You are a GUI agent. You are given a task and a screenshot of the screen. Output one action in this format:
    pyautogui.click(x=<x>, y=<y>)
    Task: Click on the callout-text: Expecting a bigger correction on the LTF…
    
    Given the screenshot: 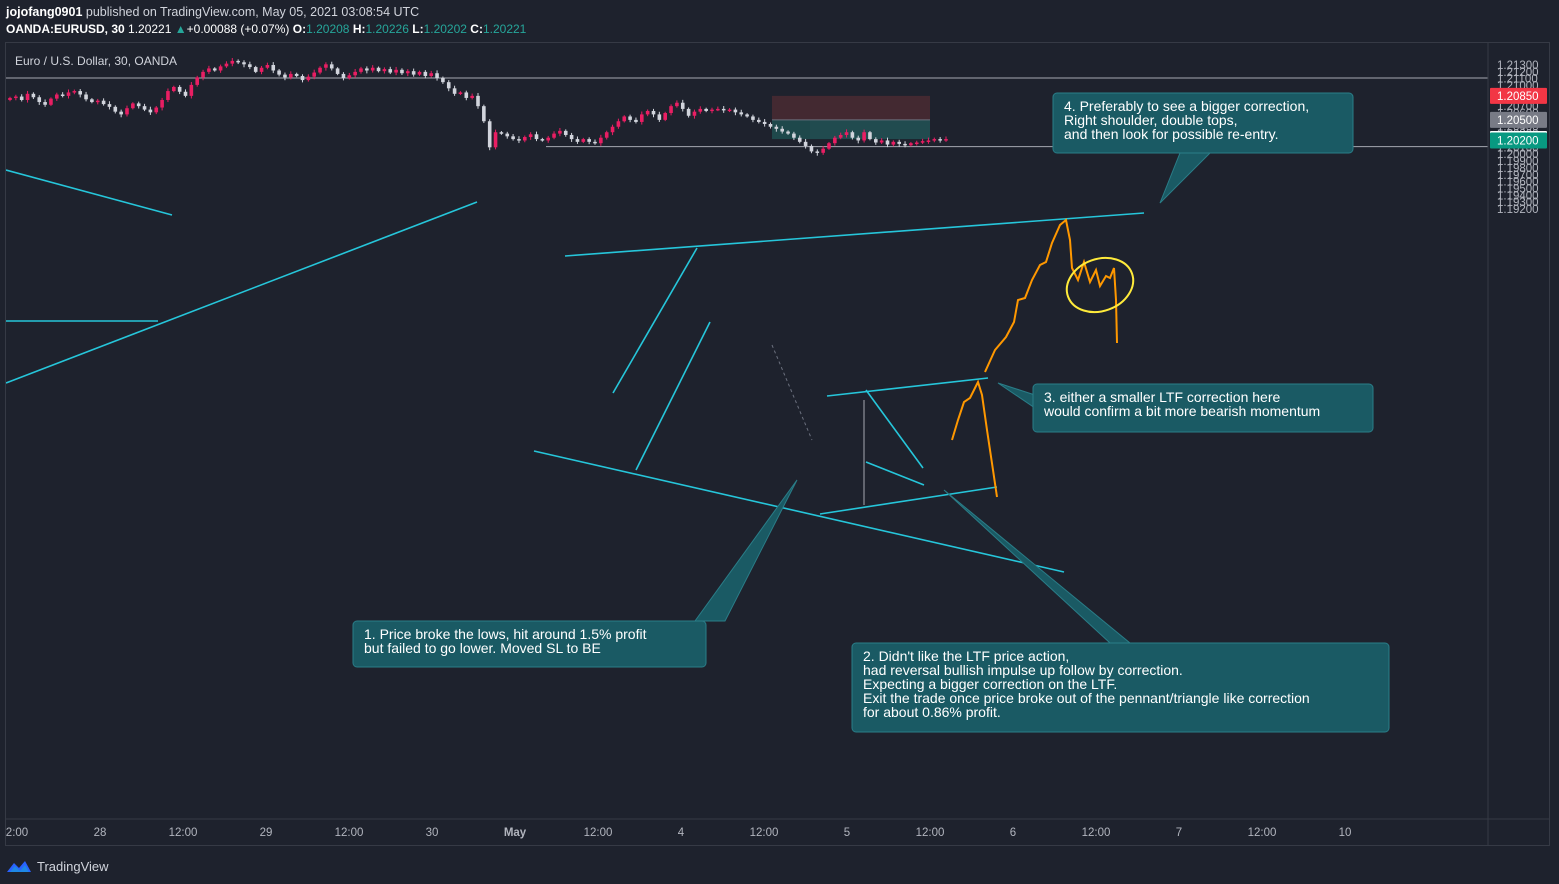 What is the action you would take?
    pyautogui.click(x=990, y=684)
    